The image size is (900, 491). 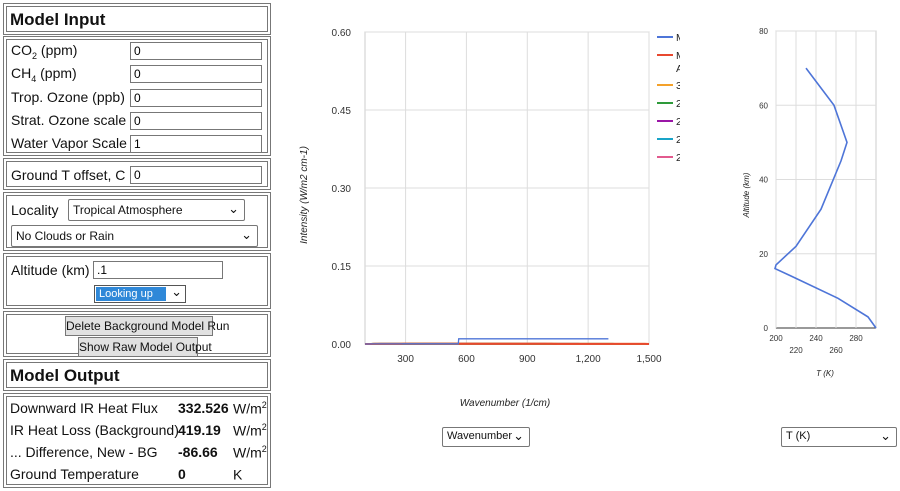 I want to click on looking-selected: Looking up, so click(x=131, y=294).